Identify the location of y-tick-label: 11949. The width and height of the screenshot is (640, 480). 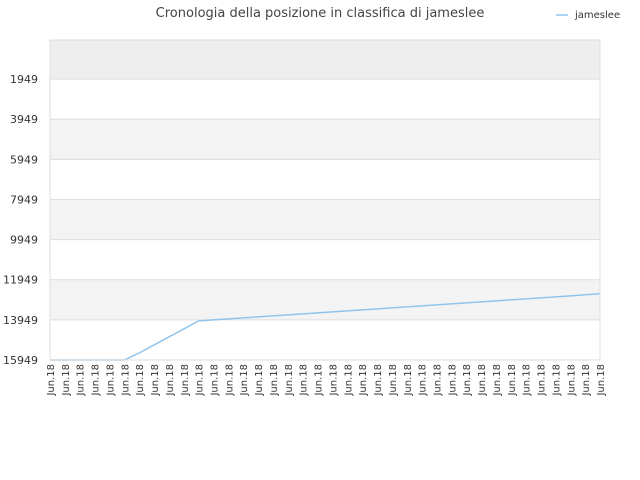
(20, 280).